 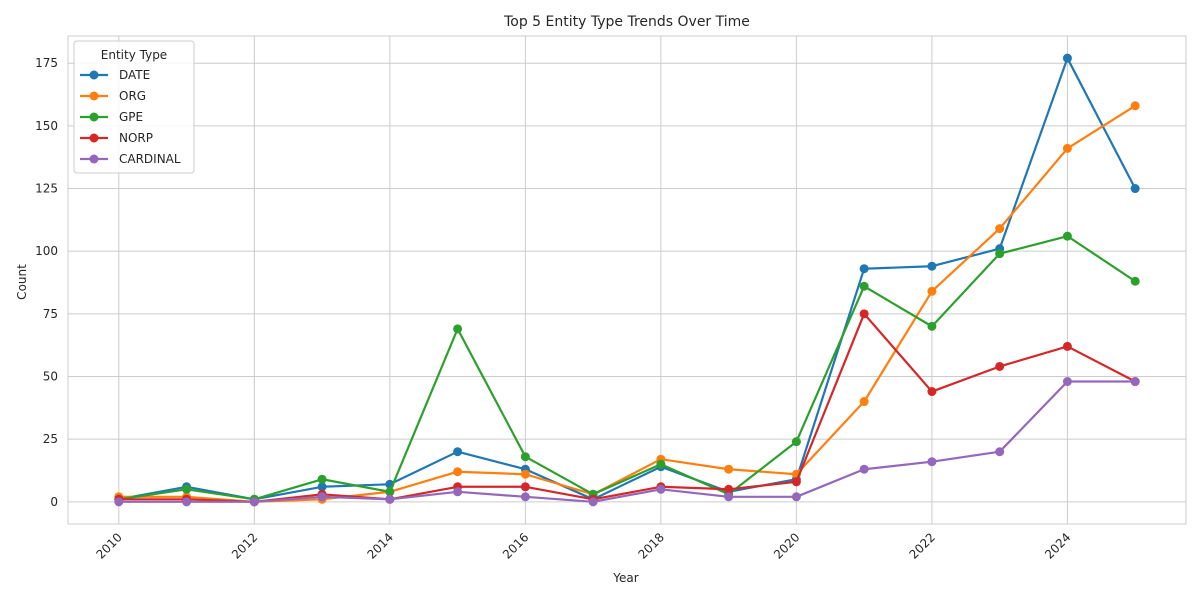 I want to click on legend-label: DATE, so click(x=134, y=75).